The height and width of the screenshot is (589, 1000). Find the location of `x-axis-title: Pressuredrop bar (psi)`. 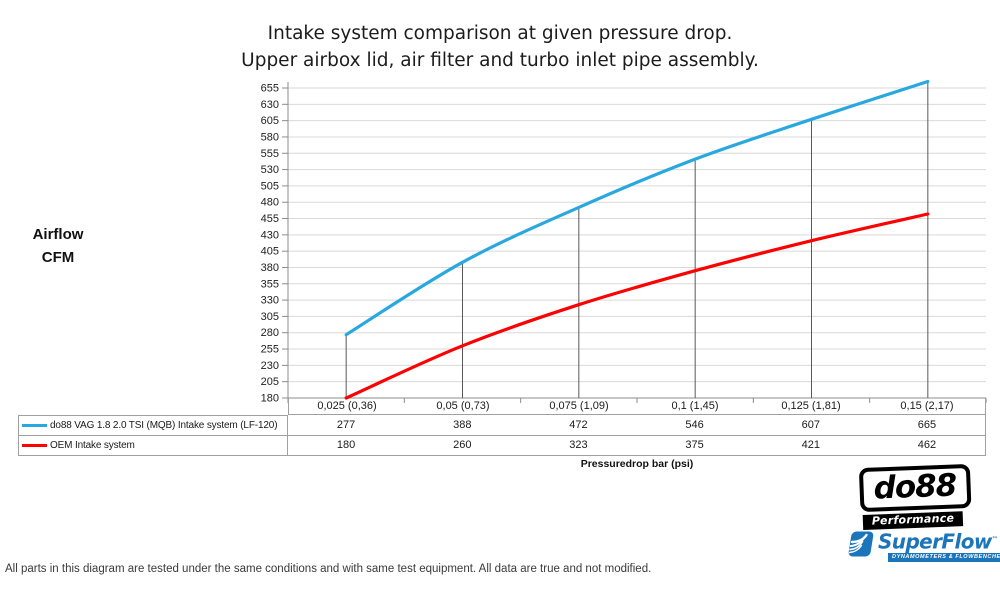

x-axis-title: Pressuredrop bar (psi) is located at coordinates (637, 464).